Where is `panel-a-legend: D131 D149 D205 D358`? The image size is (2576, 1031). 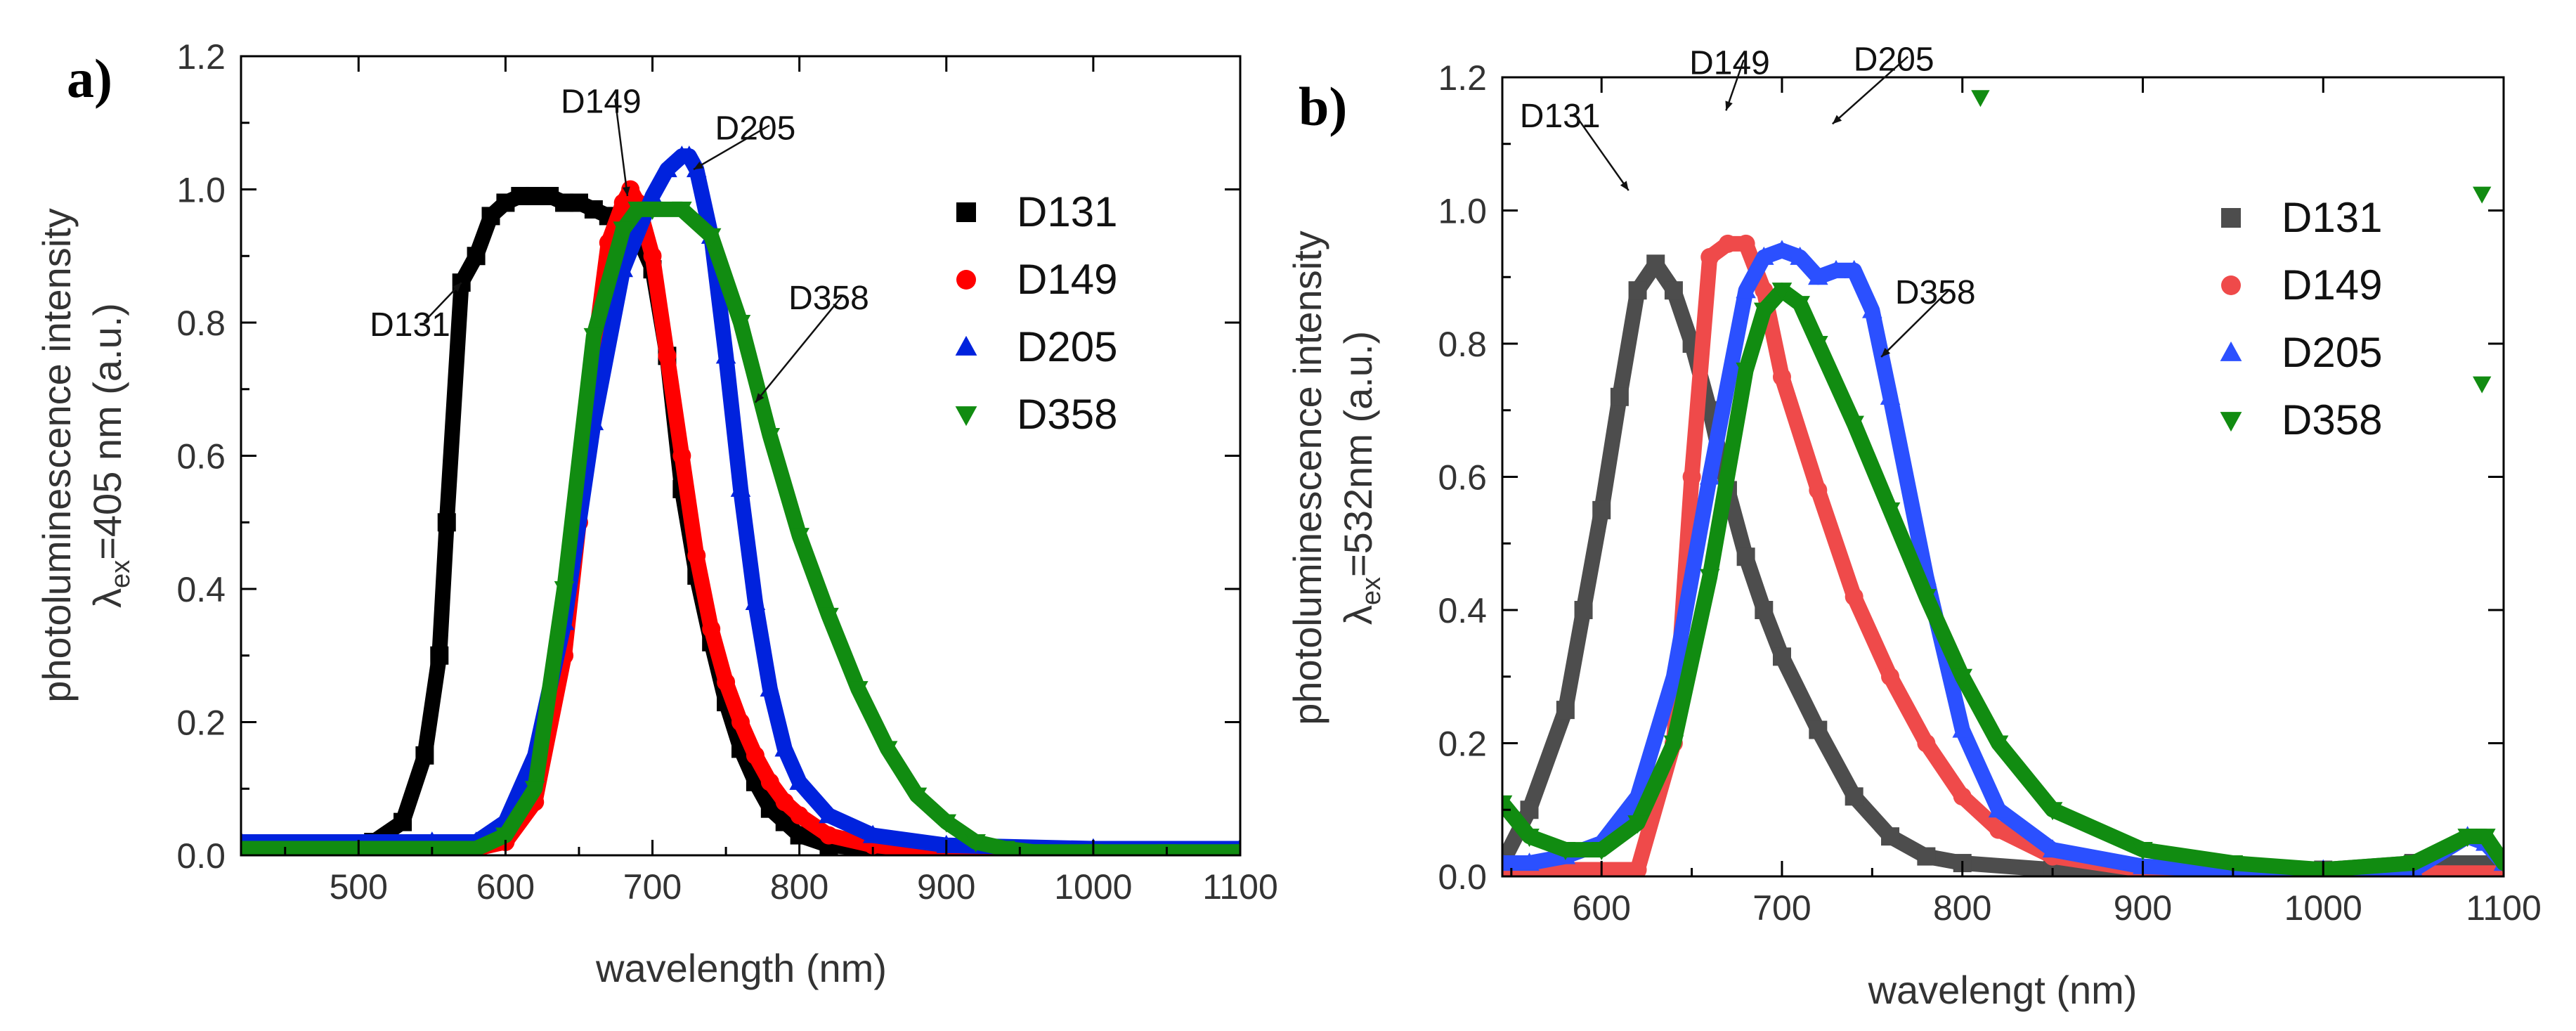 panel-a-legend: D131 D149 D205 D358 is located at coordinates (1036, 313).